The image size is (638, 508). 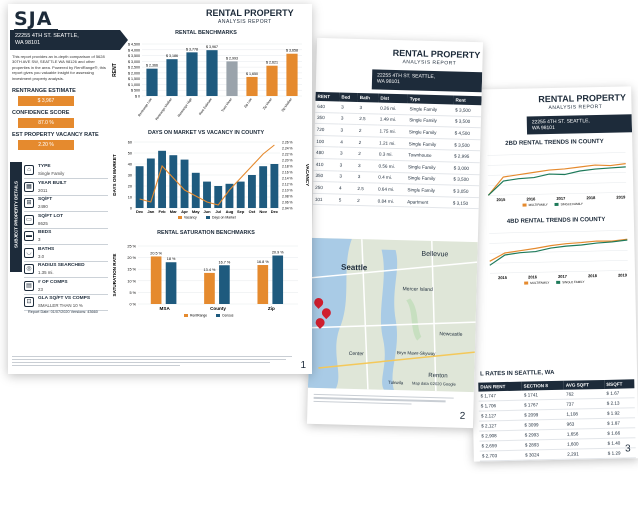 What do you see at coordinates (573, 282) in the screenshot?
I see `legend-label: SINGLE FAMILY` at bounding box center [573, 282].